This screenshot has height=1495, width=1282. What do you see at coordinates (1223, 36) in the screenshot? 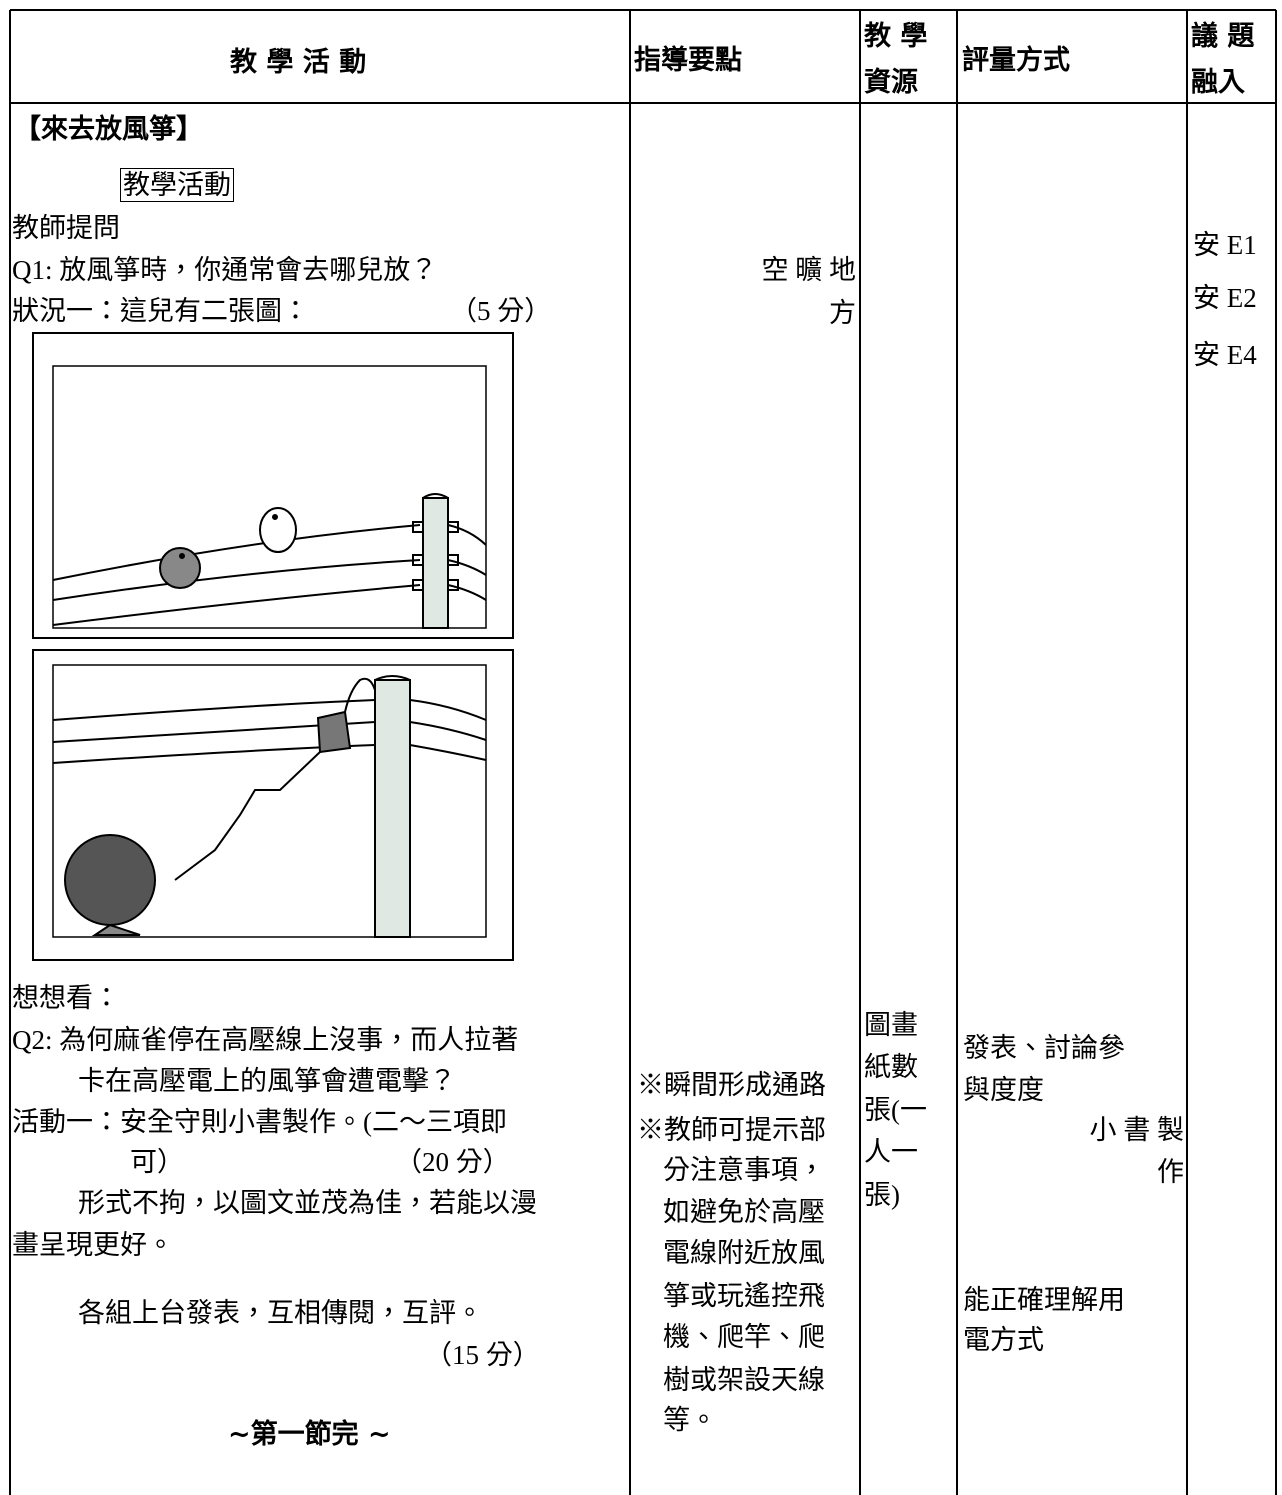
I see `header-issues: 議 題` at bounding box center [1223, 36].